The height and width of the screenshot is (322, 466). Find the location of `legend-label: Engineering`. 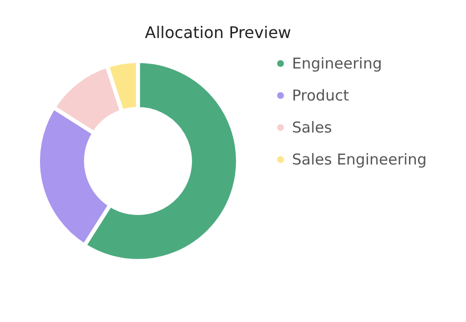

legend-label: Engineering is located at coordinates (337, 63).